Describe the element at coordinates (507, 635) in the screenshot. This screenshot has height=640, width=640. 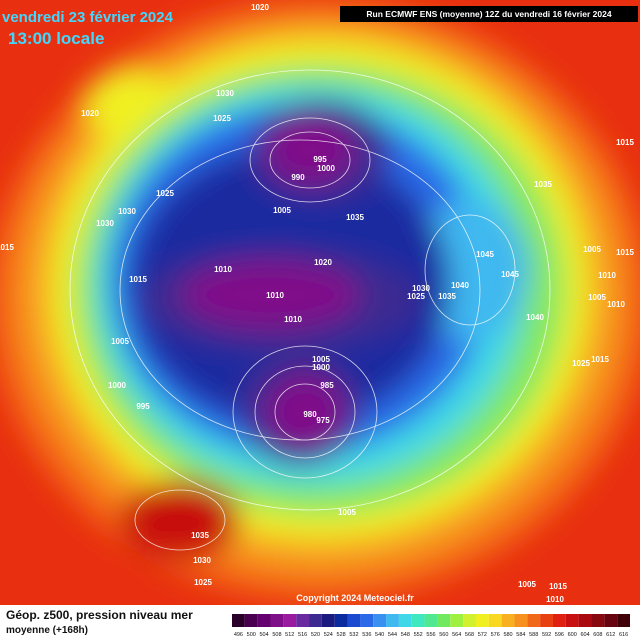
I see `colorbar-label: 580` at that location.